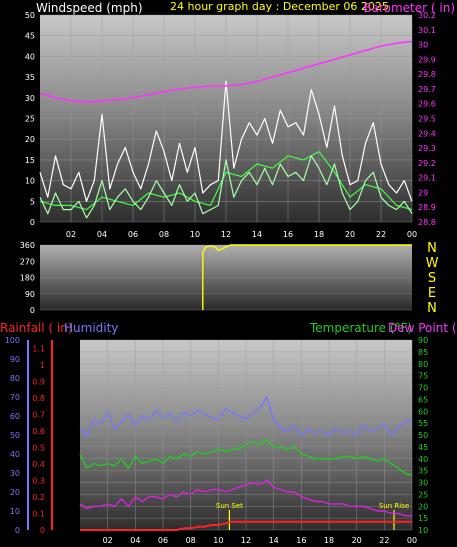 The height and width of the screenshot is (547, 457). I want to click on wind-y-tick-label: 35, so click(30, 77).